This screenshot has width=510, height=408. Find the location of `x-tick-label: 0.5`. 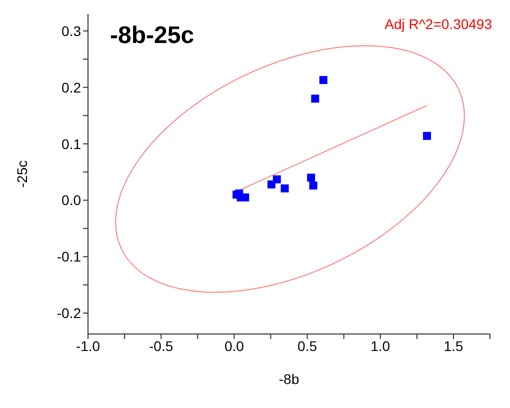

x-tick-label: 0.5 is located at coordinates (308, 346).